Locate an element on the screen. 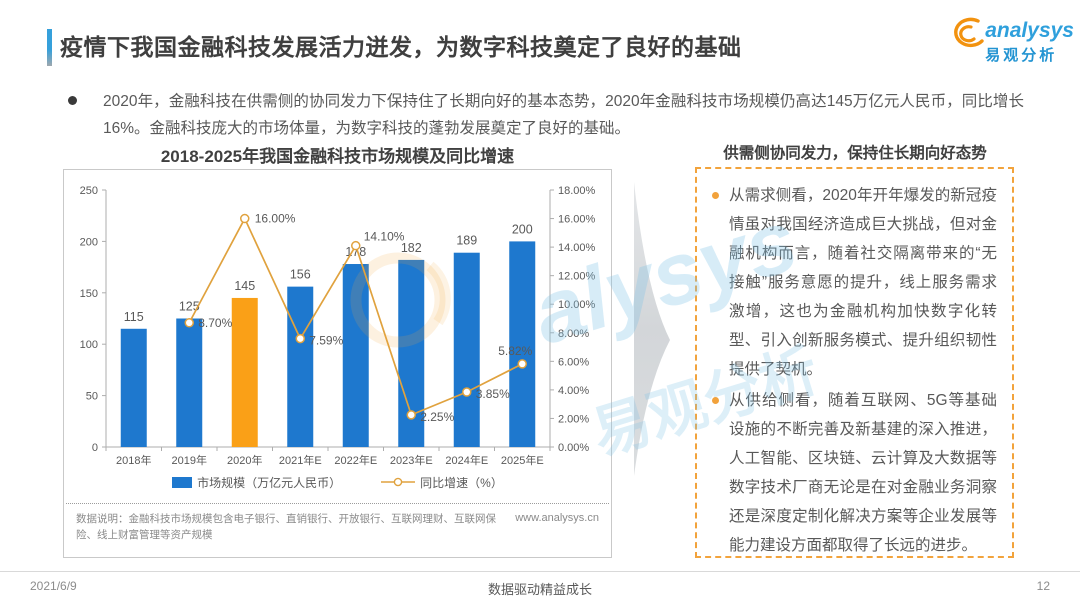 The image size is (1080, 608). legend-label-market-scale: 市场规模（万亿元人民币） is located at coordinates (269, 483).